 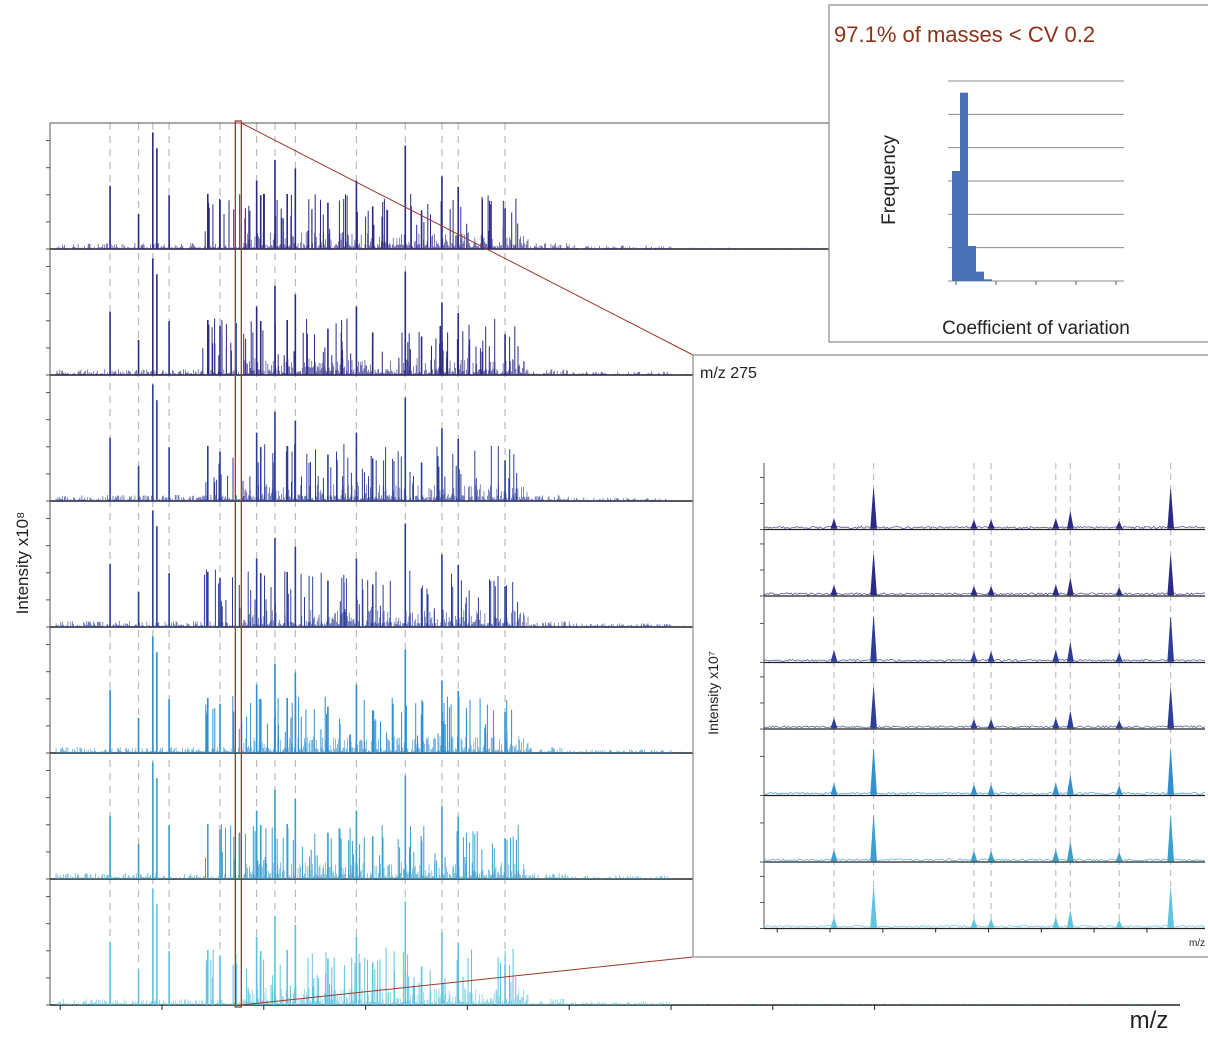 I want to click on zoom-x-axis-label: m/z, so click(x=1197, y=943).